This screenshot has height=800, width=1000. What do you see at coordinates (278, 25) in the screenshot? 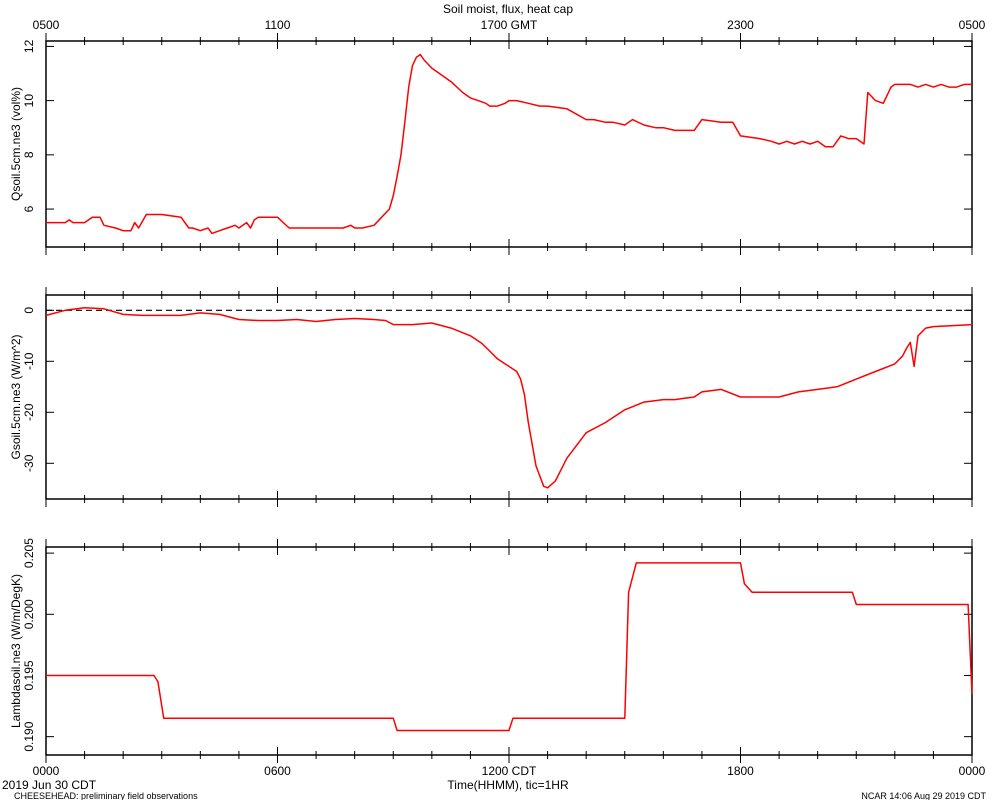
I see `top-tick-label: 1100` at bounding box center [278, 25].